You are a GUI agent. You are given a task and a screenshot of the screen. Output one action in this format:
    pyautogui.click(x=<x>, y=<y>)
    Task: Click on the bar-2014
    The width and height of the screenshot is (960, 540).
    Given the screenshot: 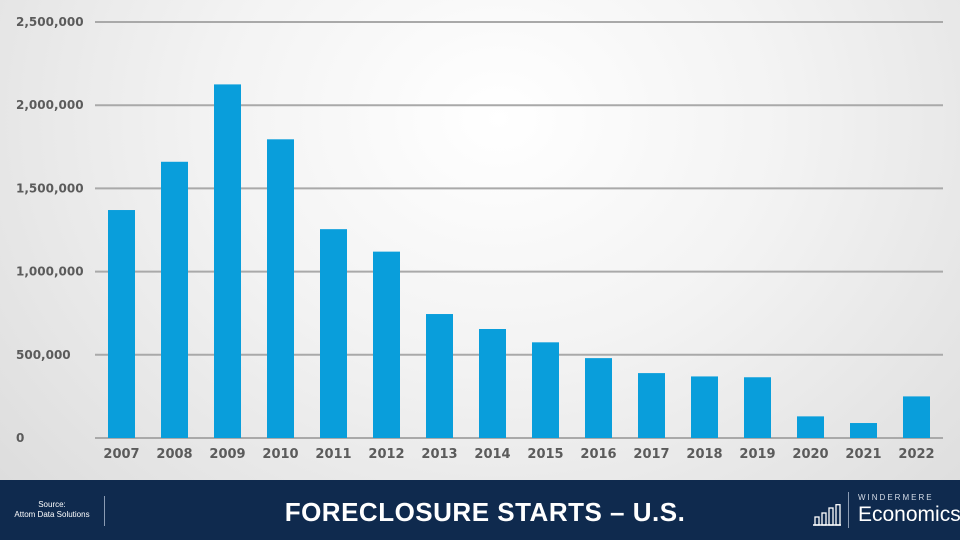 What is the action you would take?
    pyautogui.click(x=492, y=383)
    